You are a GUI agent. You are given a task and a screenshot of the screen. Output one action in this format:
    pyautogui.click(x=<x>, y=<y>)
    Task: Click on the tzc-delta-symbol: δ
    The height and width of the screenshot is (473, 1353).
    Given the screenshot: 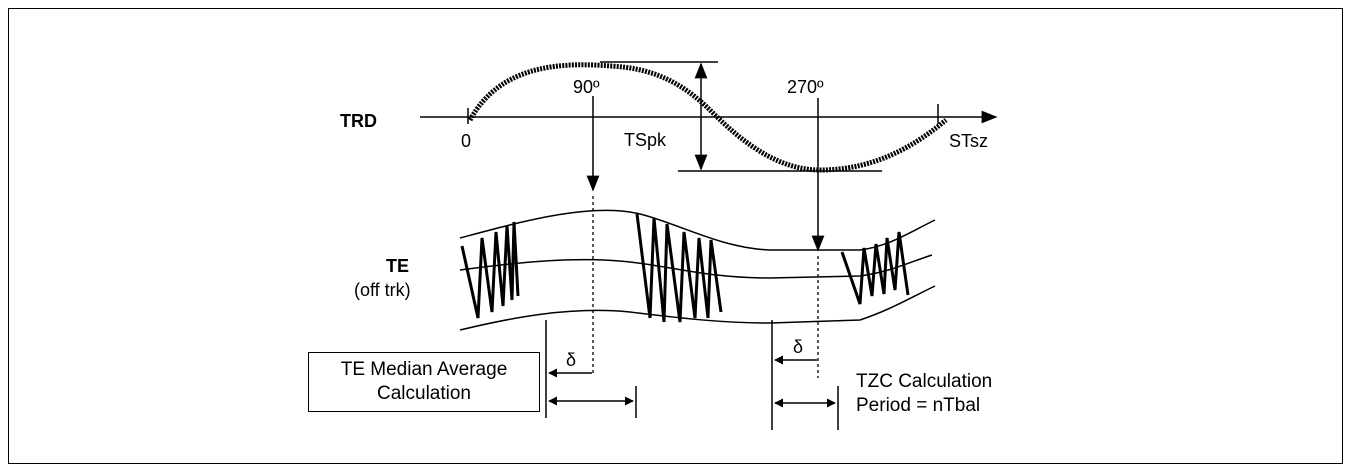 What is the action you would take?
    pyautogui.click(x=798, y=347)
    